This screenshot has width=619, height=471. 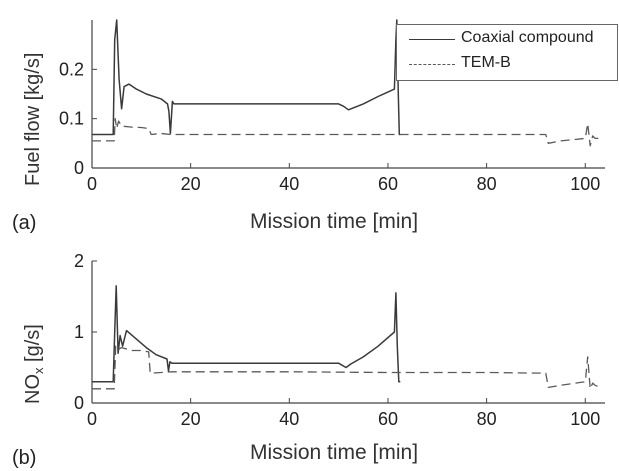 What do you see at coordinates (191, 419) in the screenshot?
I see `panel-b-xtick-label: 20` at bounding box center [191, 419].